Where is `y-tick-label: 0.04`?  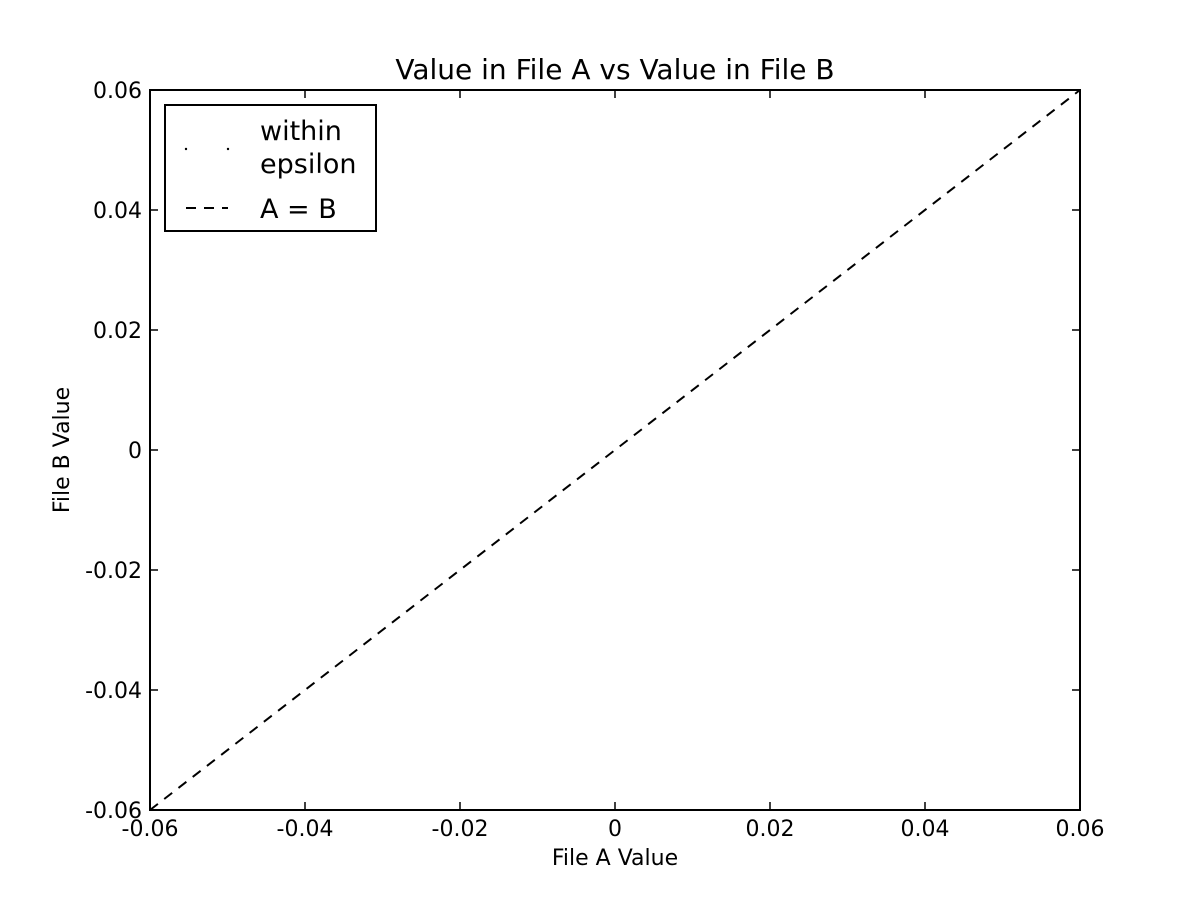
y-tick-label: 0.04 is located at coordinates (117, 211).